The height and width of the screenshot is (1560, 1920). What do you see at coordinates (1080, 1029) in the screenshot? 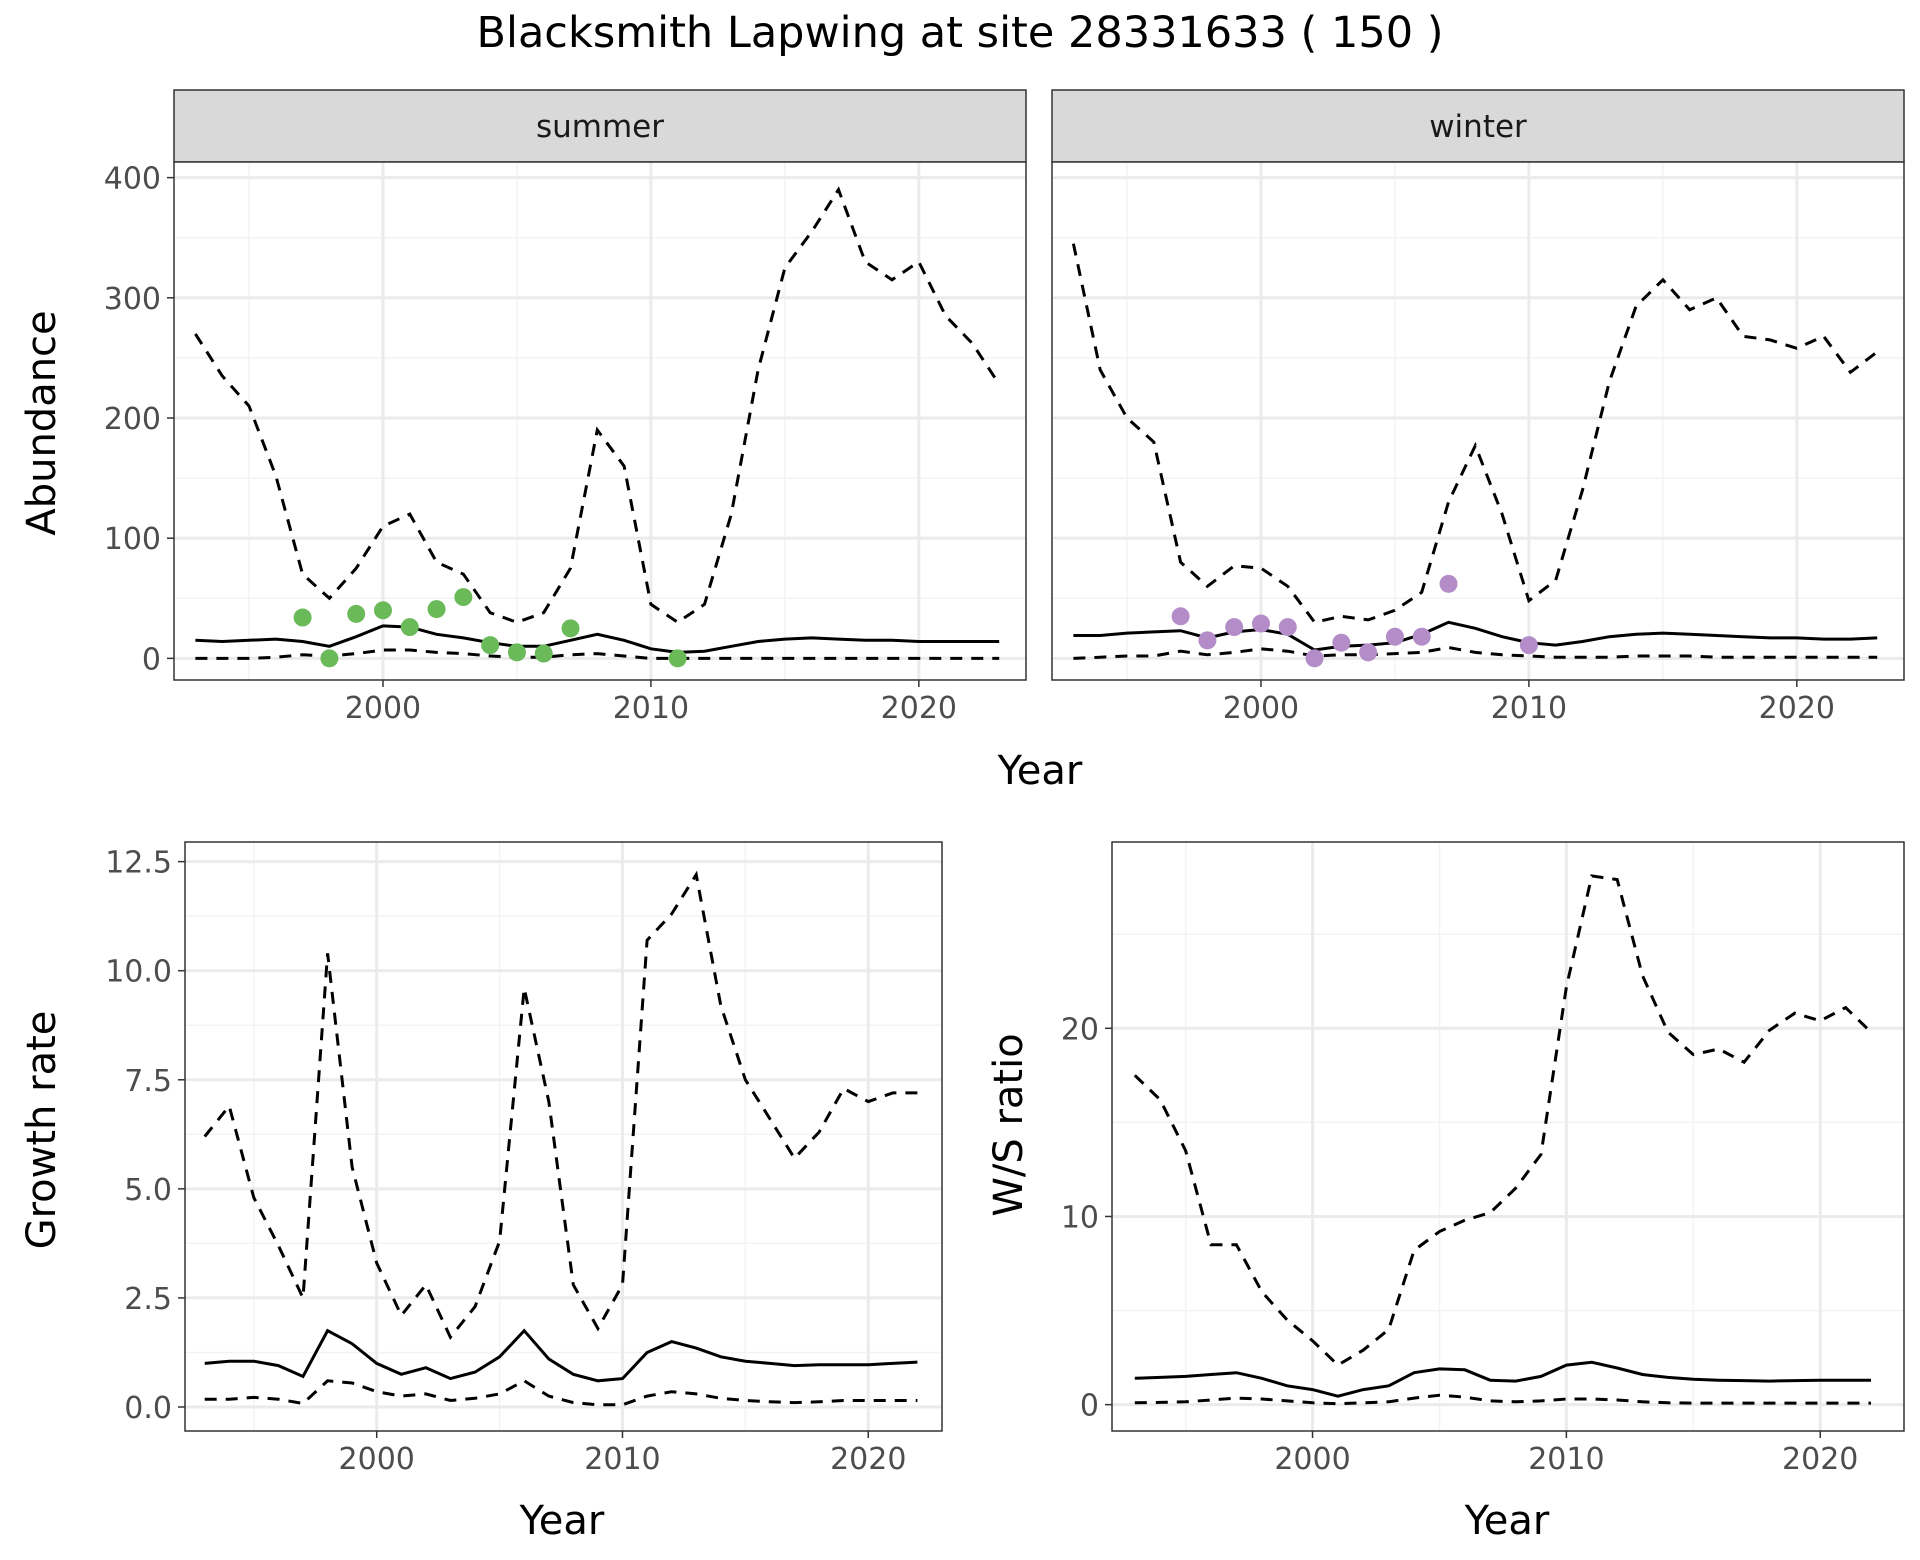
I see `y-tick-label: 20` at bounding box center [1080, 1029].